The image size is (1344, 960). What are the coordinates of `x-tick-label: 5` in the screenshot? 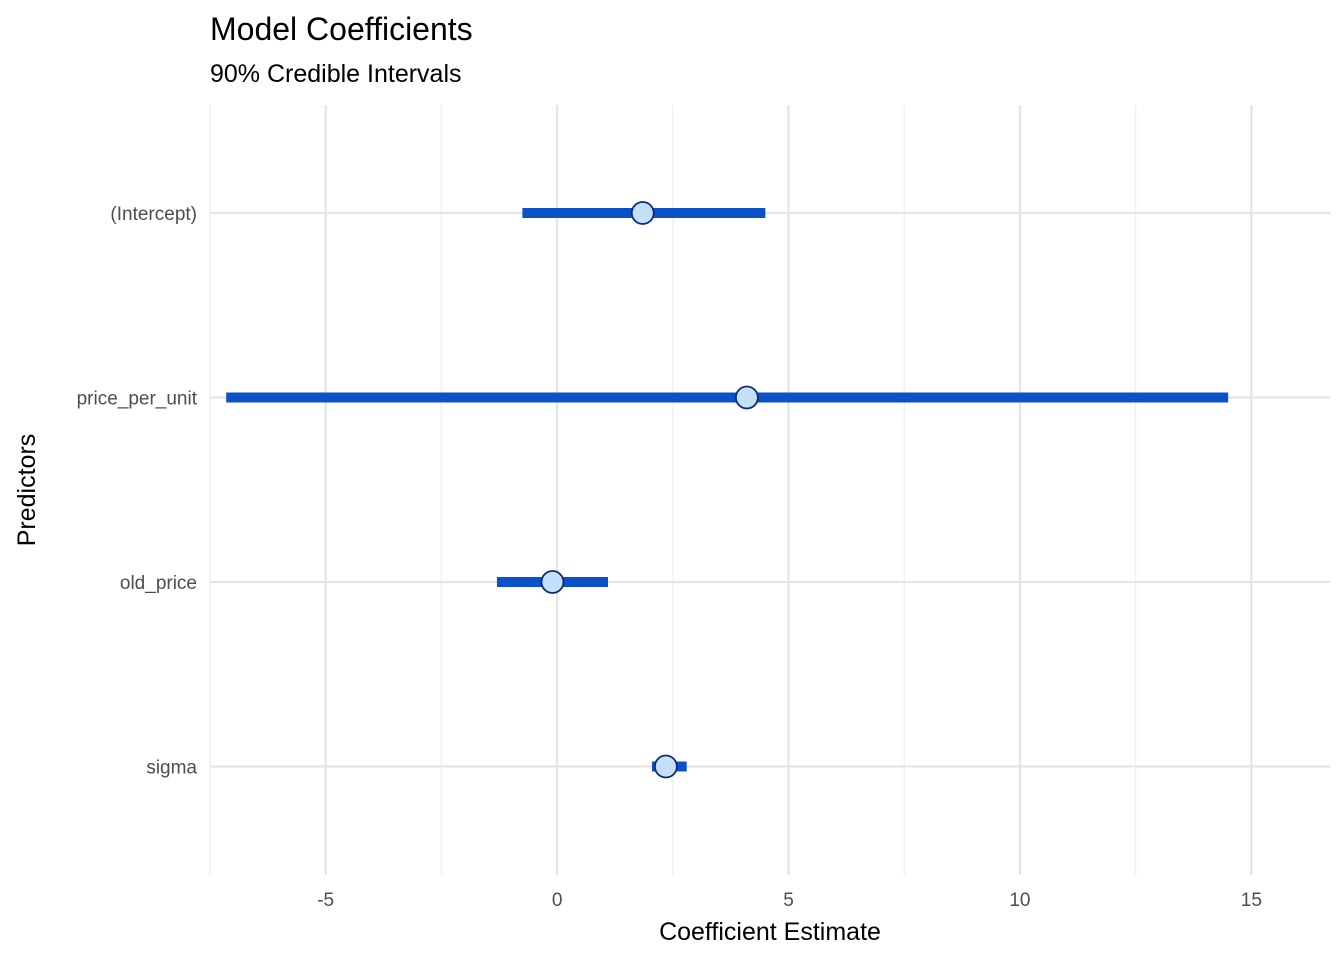 It's located at (788, 900).